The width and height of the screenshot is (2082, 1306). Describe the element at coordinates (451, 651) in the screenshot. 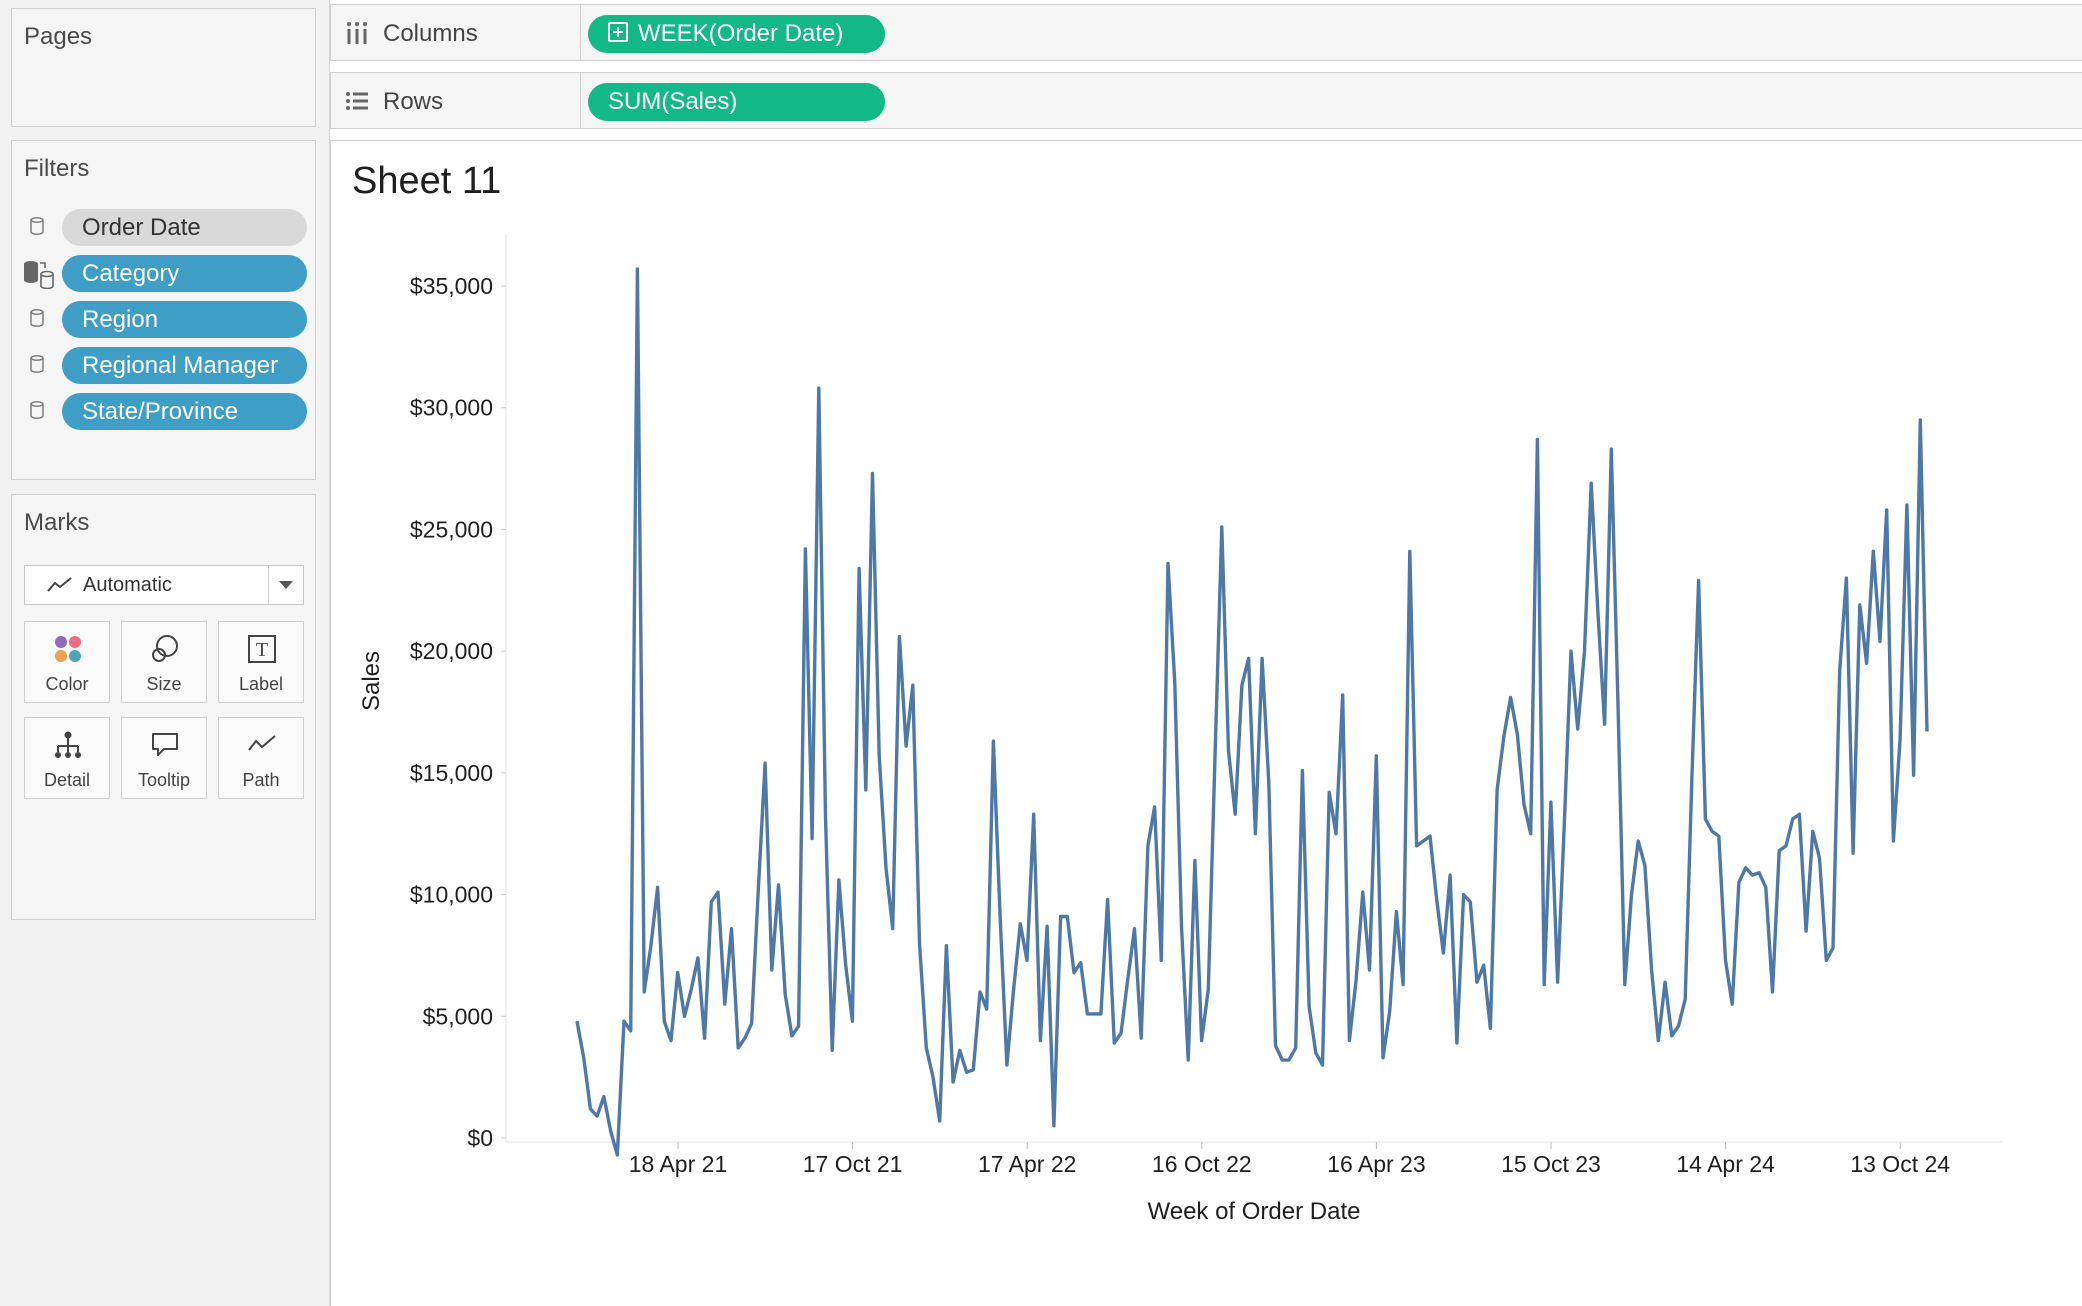

I see `y-tick-label: $20,000` at that location.